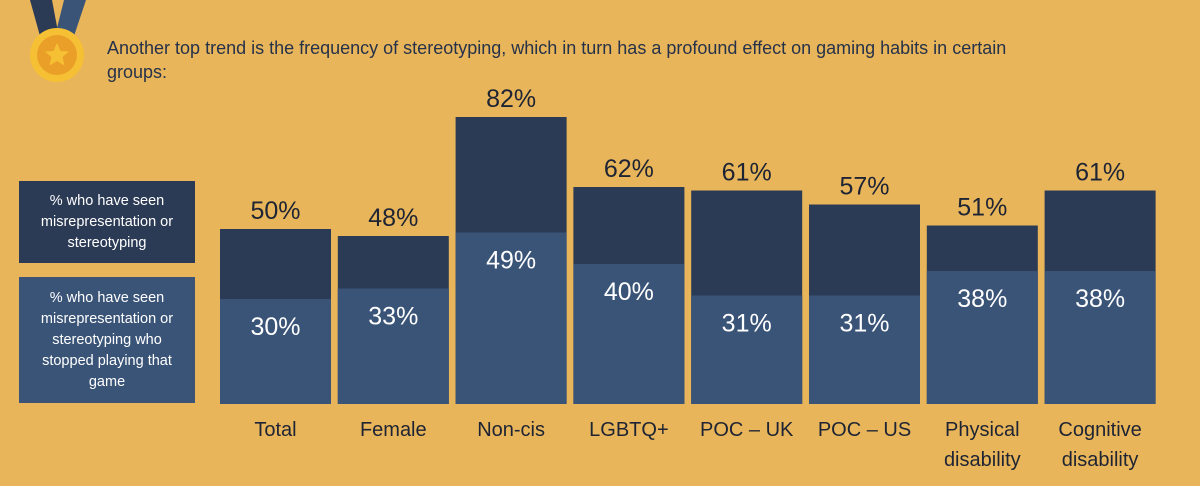 The height and width of the screenshot is (486, 1200). Describe the element at coordinates (393, 317) in the screenshot. I see `label-stopped: 33%` at that location.